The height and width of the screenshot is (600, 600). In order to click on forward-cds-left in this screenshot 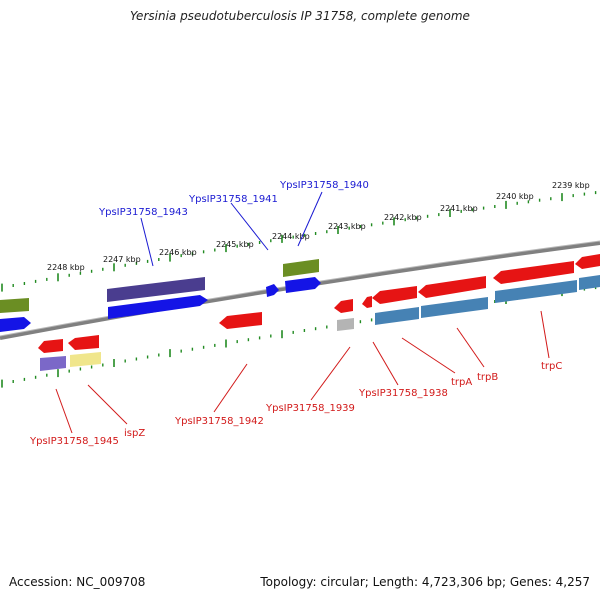, I will do `click(15, 324)`.